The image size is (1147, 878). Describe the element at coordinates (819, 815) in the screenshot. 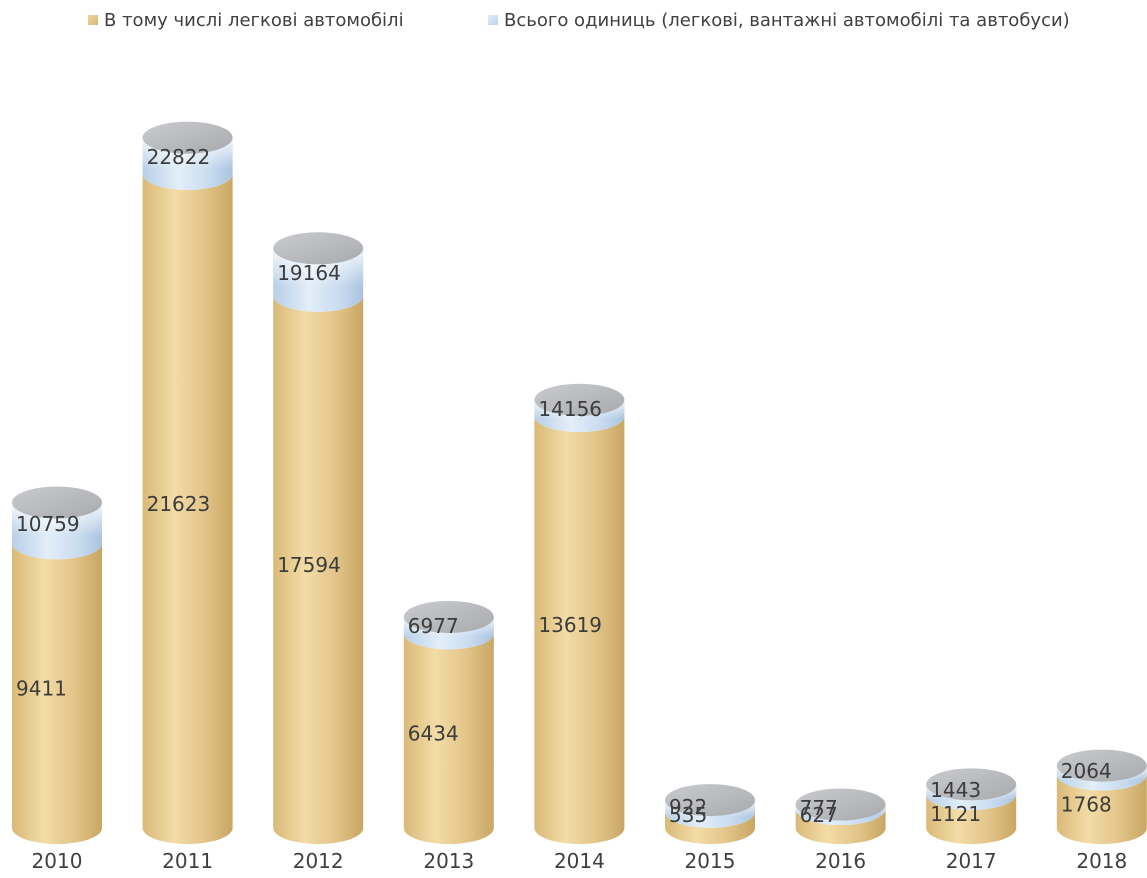

I see `value-label-cars: 627` at that location.